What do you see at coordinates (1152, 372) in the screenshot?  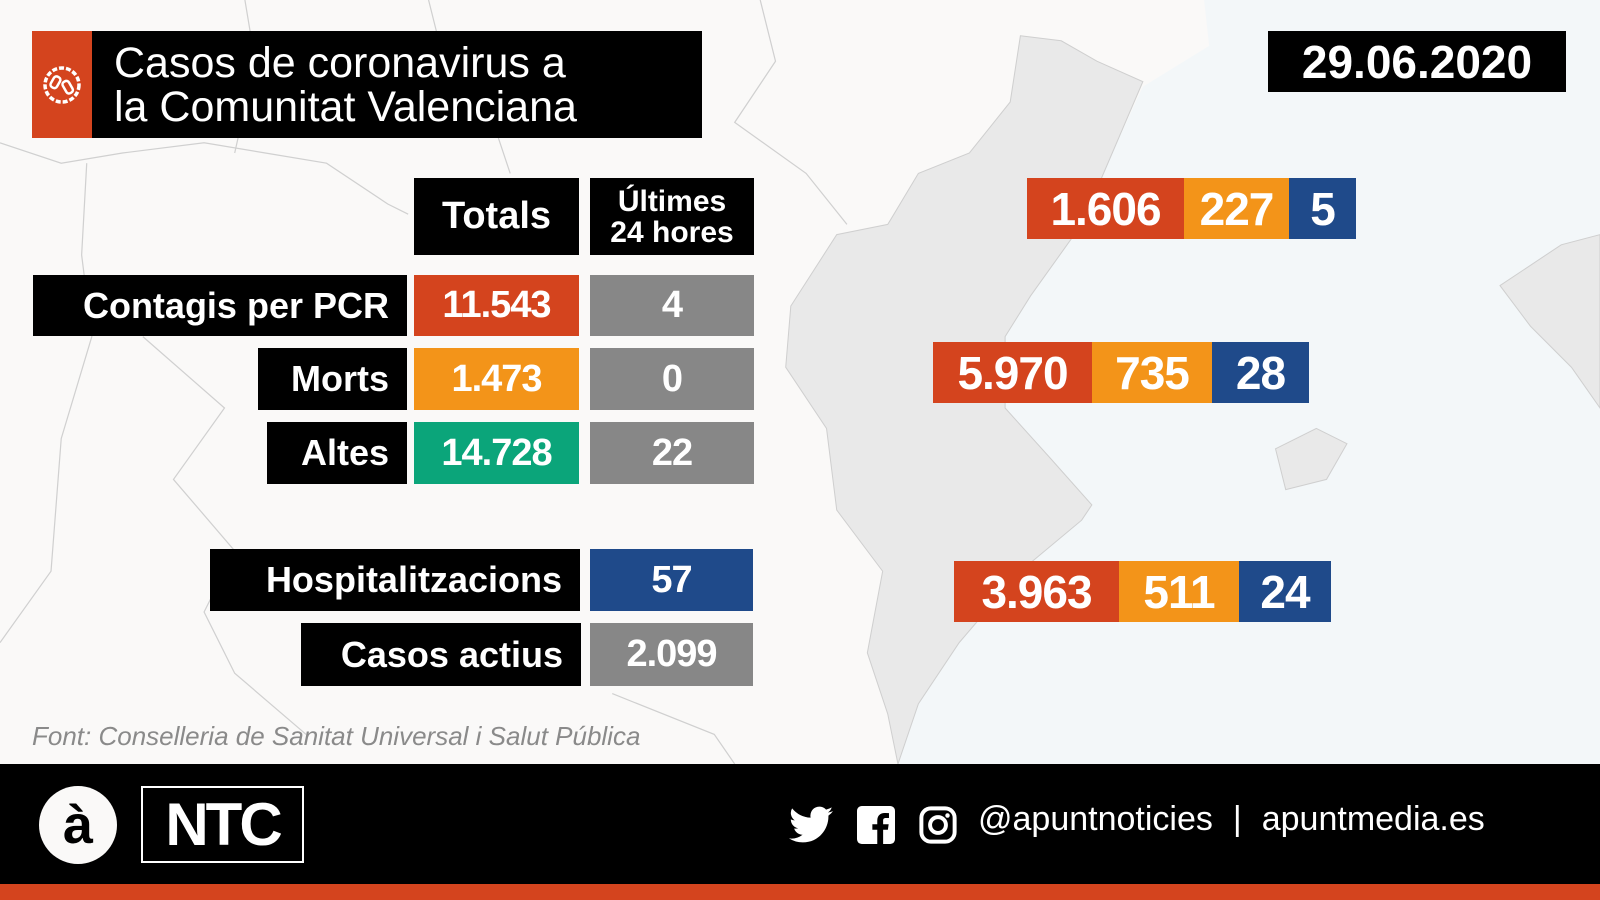 I see `valencia-morts: 735` at bounding box center [1152, 372].